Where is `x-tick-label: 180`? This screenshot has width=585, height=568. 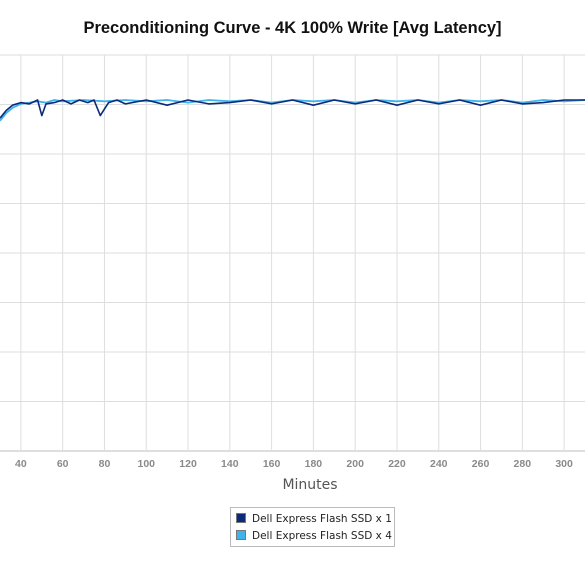 x-tick-label: 180 is located at coordinates (314, 464).